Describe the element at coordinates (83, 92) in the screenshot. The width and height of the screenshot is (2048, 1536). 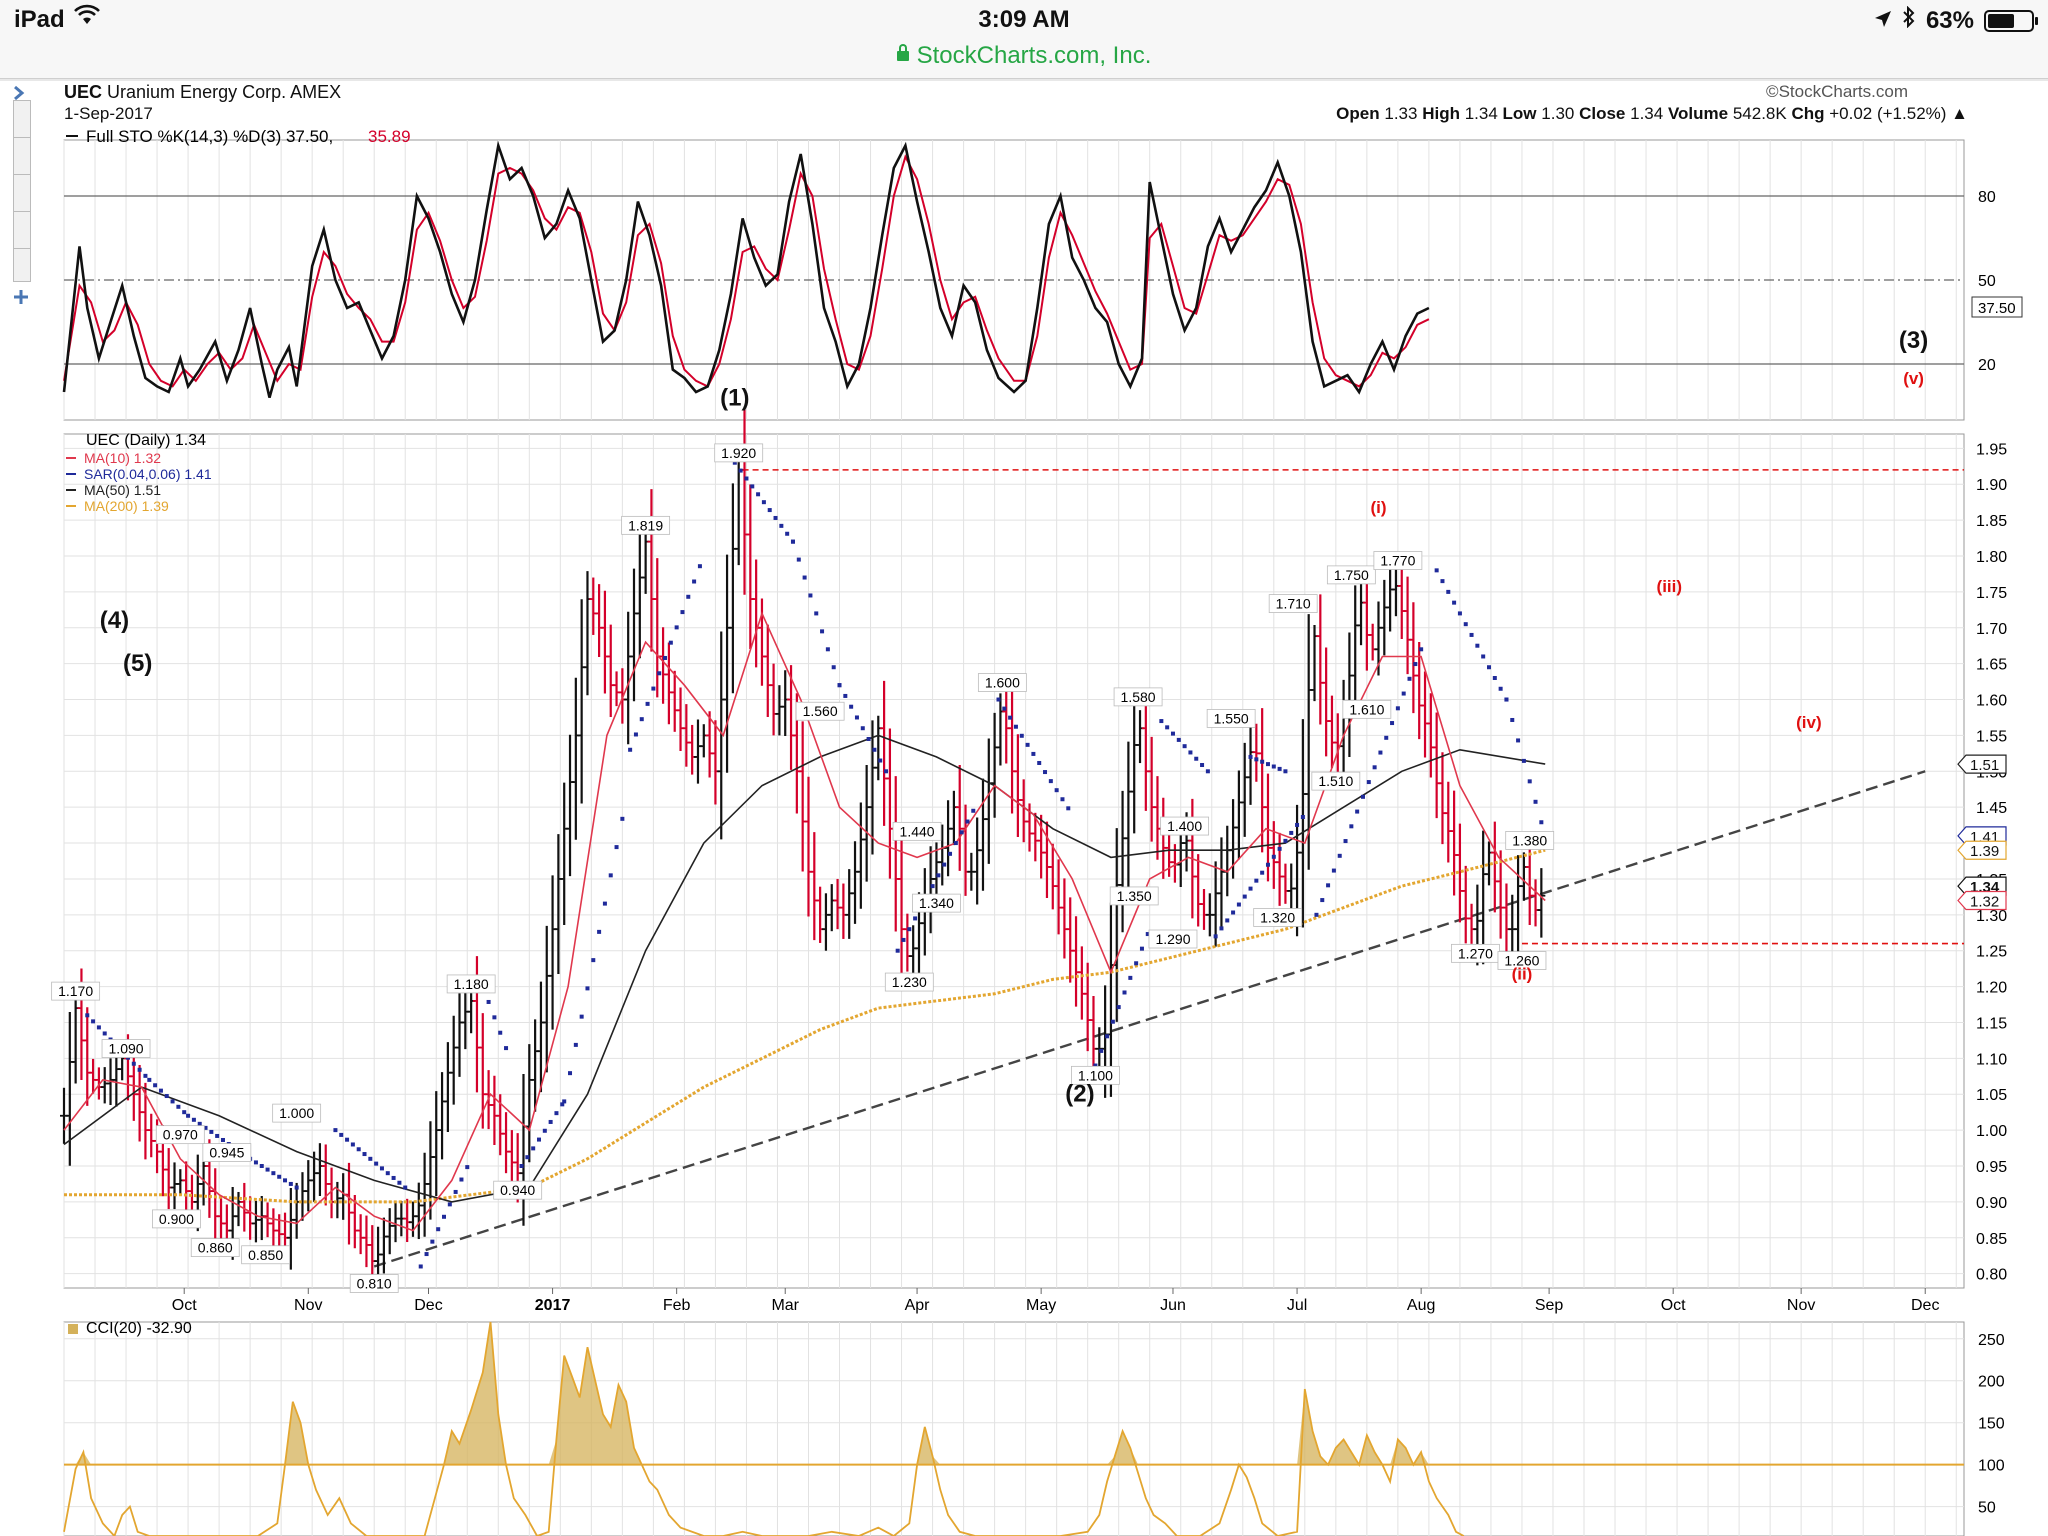
I see `ticker-symbol: UEC` at that location.